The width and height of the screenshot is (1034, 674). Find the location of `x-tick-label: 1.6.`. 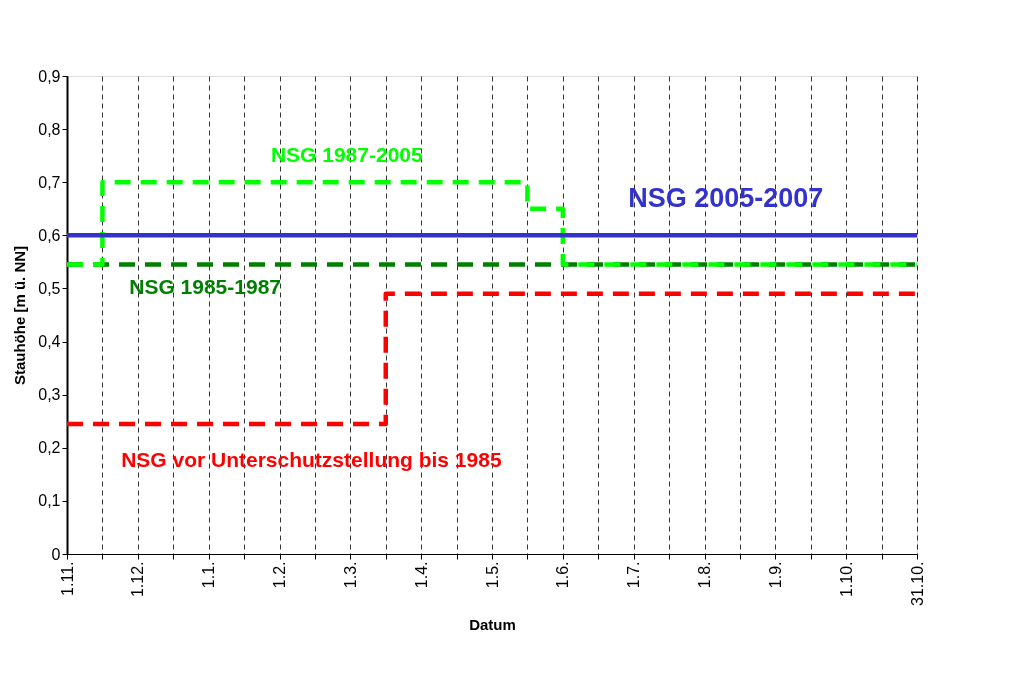

x-tick-label: 1.6. is located at coordinates (563, 575).